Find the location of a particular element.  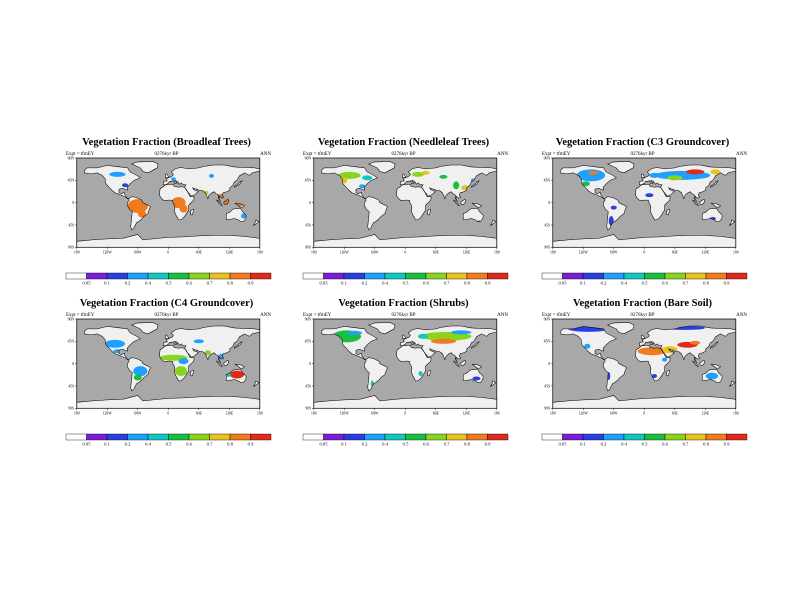

season-label: ANN is located at coordinates (265, 154).